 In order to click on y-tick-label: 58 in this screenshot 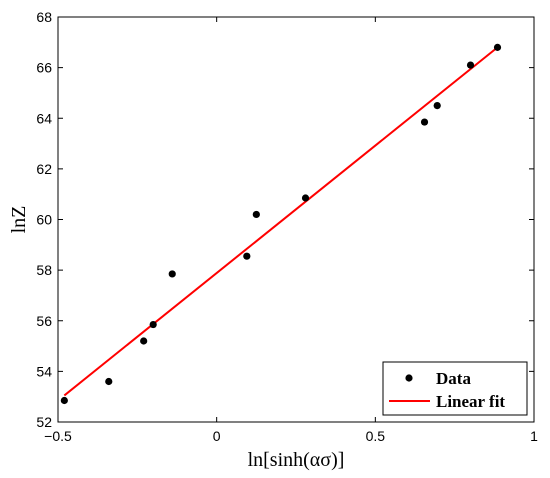, I will do `click(44, 270)`.